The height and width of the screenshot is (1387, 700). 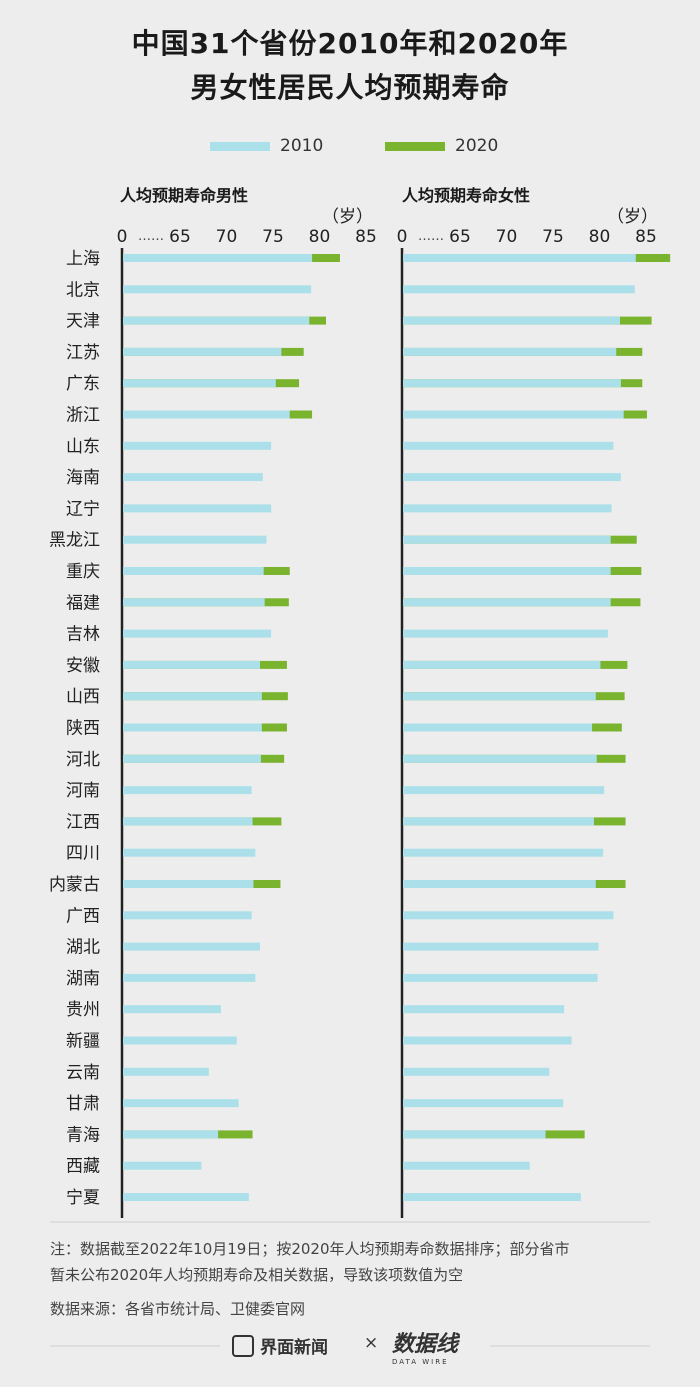 I want to click on jiemian-logo-icon, so click(x=243, y=1345).